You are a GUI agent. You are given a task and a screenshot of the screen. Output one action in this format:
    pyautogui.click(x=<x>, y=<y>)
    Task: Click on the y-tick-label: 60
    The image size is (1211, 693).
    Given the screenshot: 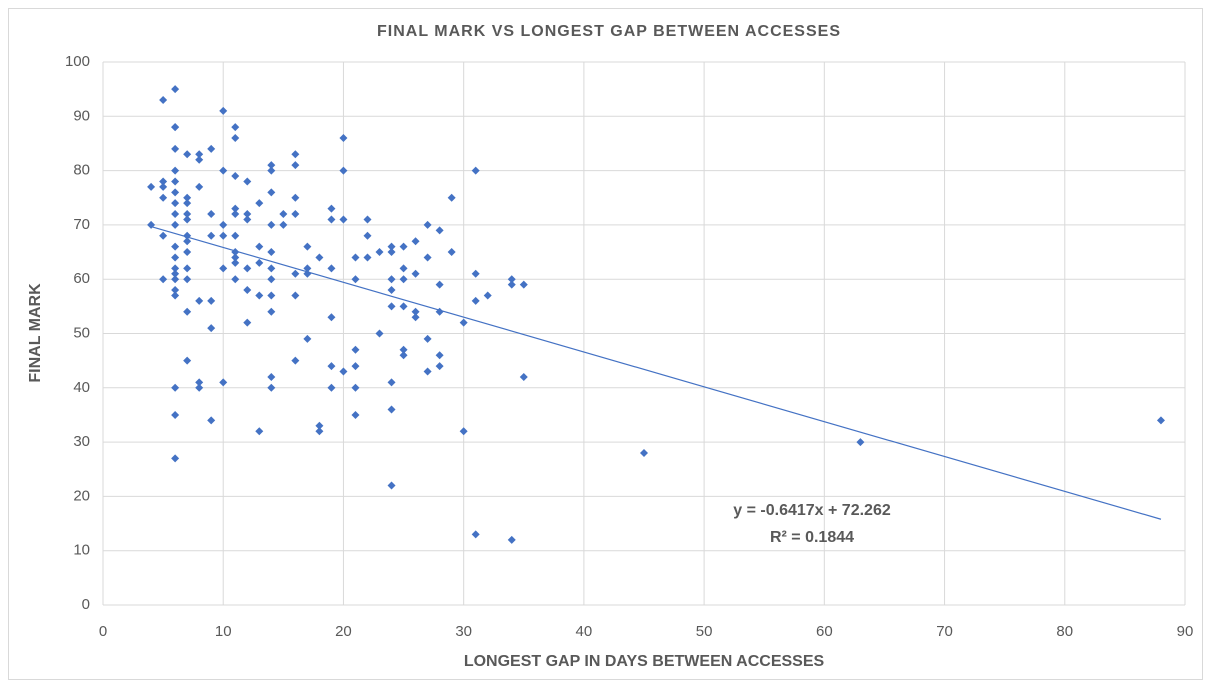 What is the action you would take?
    pyautogui.click(x=81, y=278)
    